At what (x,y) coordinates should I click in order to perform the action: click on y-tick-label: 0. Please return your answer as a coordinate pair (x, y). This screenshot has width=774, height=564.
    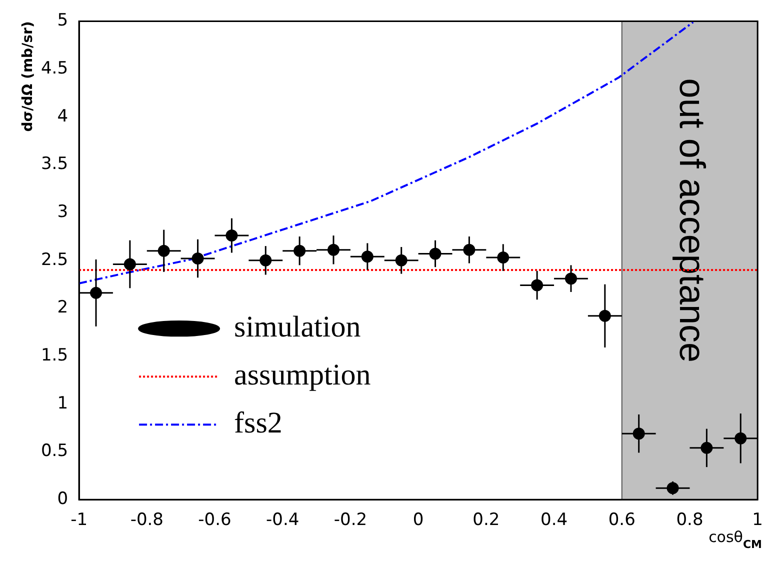
    Looking at the image, I should click on (62, 499).